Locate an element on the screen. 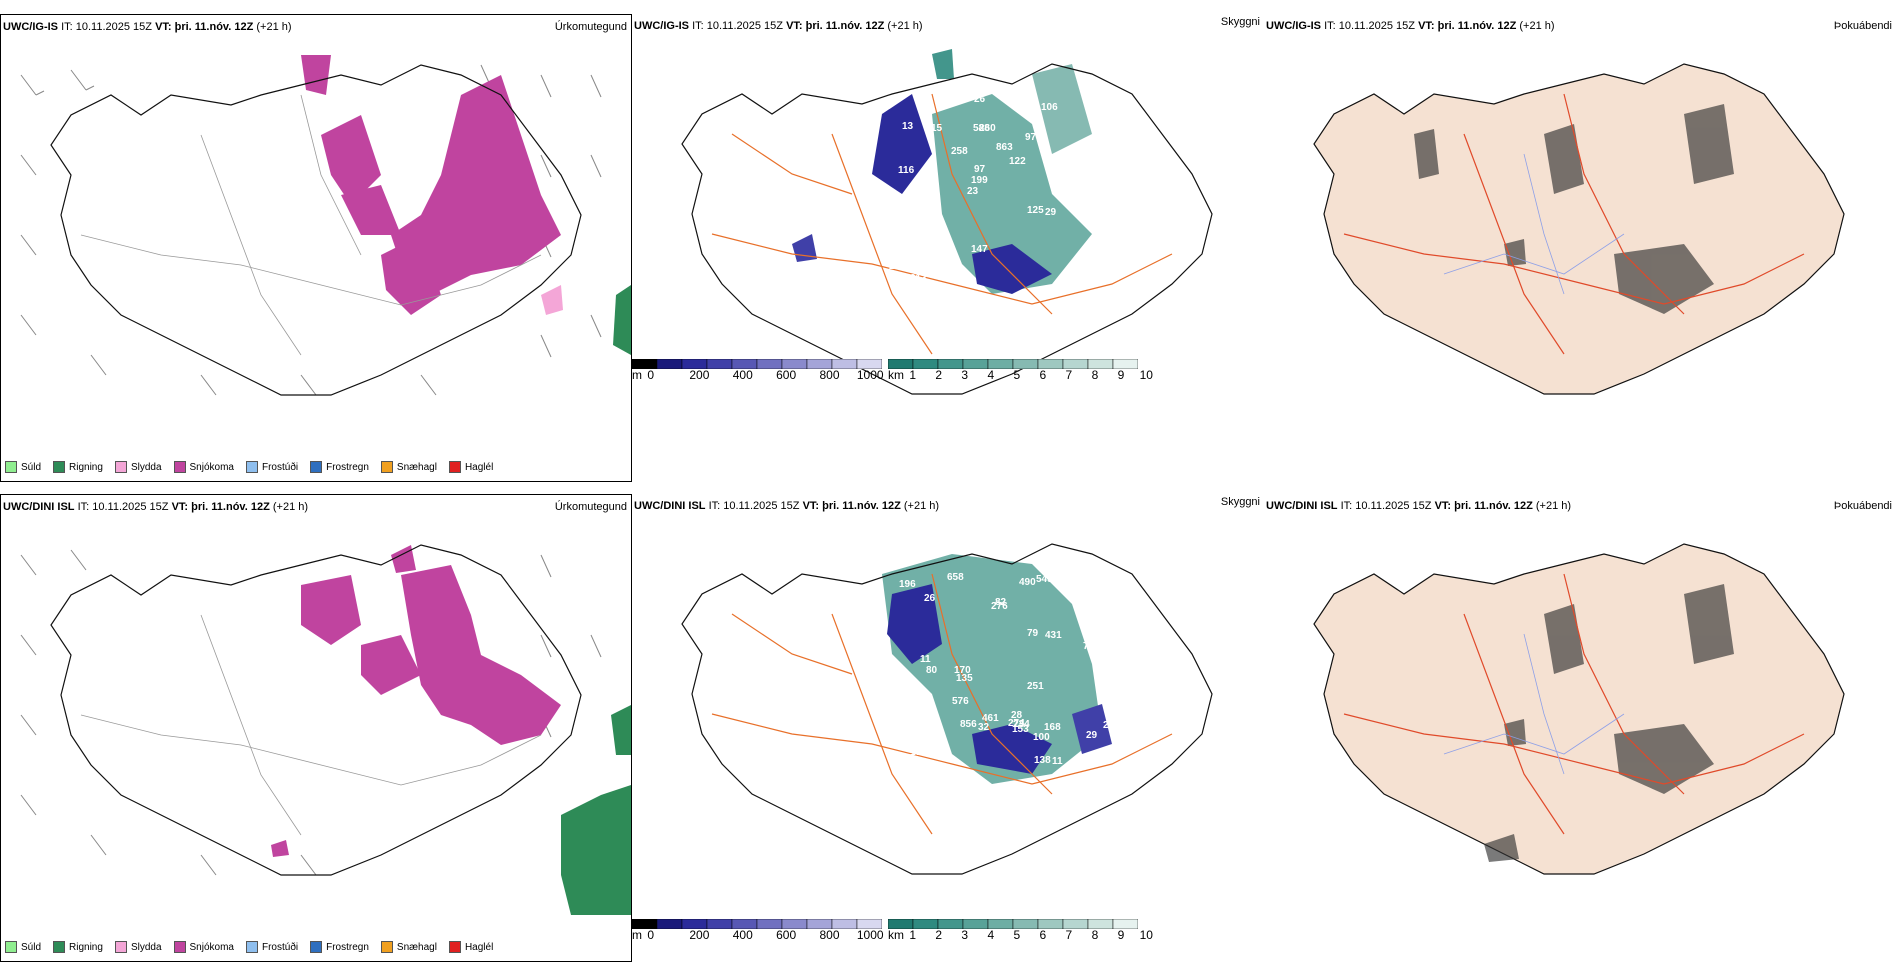  ceiling-value-label: 260 is located at coordinates (987, 128).